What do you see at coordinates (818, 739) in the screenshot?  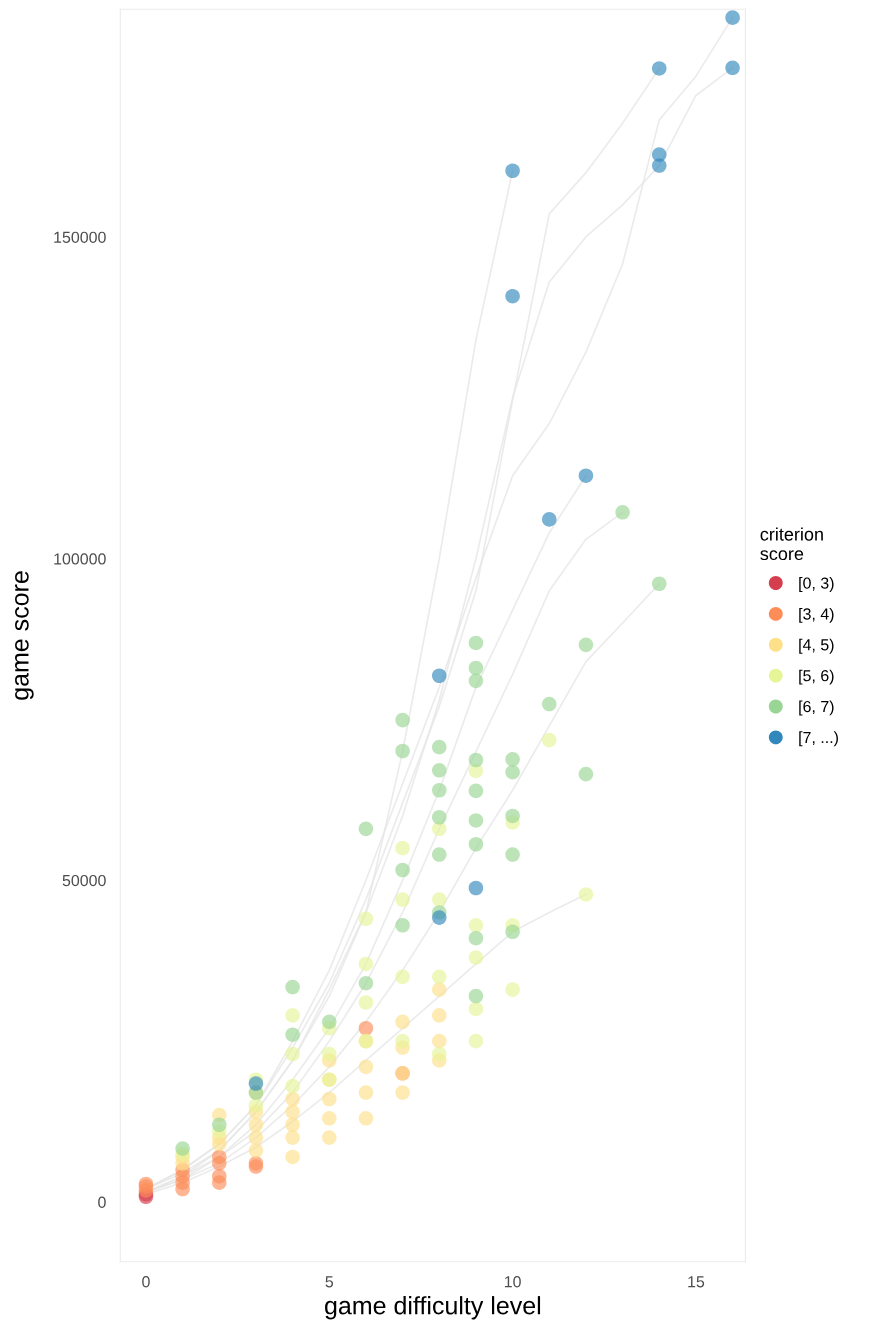 I see `legend-label: [7, ...)` at bounding box center [818, 739].